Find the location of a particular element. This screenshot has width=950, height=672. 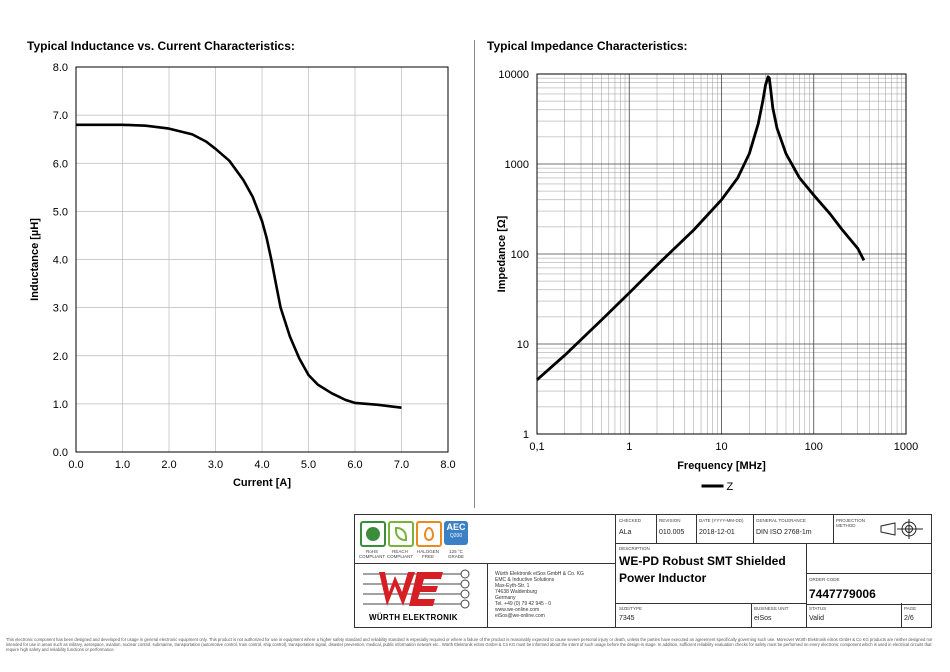

unit-label: BUSINESS UNIT is located at coordinates (771, 608).